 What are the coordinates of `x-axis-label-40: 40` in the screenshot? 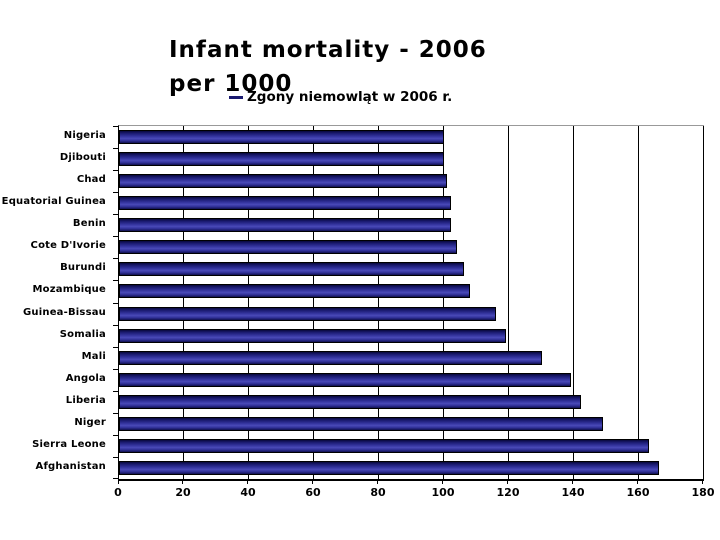 It's located at (248, 492).